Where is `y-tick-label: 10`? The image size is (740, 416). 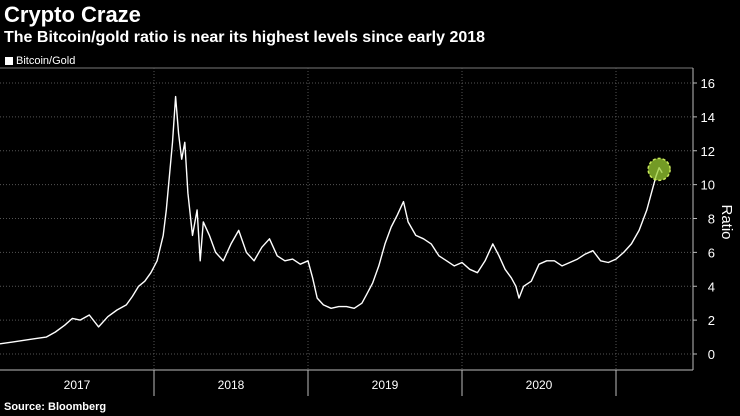 y-tick-label: 10 is located at coordinates (708, 185).